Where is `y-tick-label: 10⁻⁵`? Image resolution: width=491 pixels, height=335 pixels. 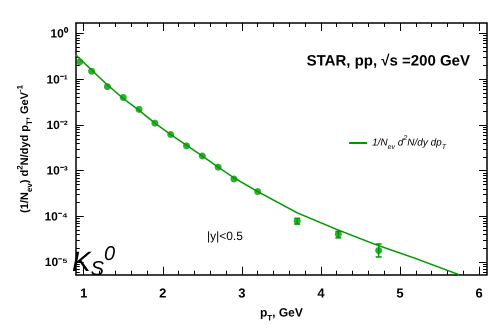 y-tick-label: 10⁻⁵ is located at coordinates (56, 262).